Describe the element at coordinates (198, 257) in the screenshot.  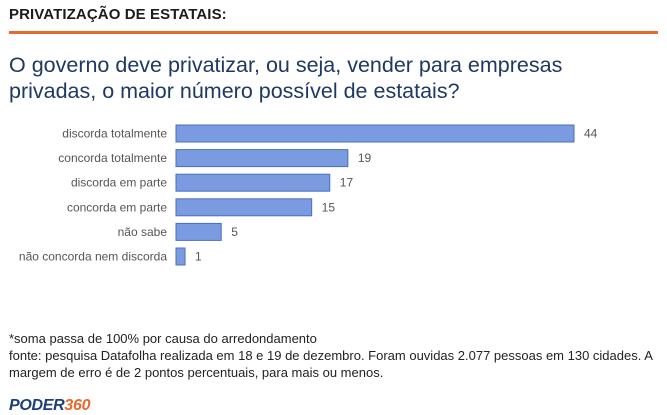
I see `value-label: 1` at that location.